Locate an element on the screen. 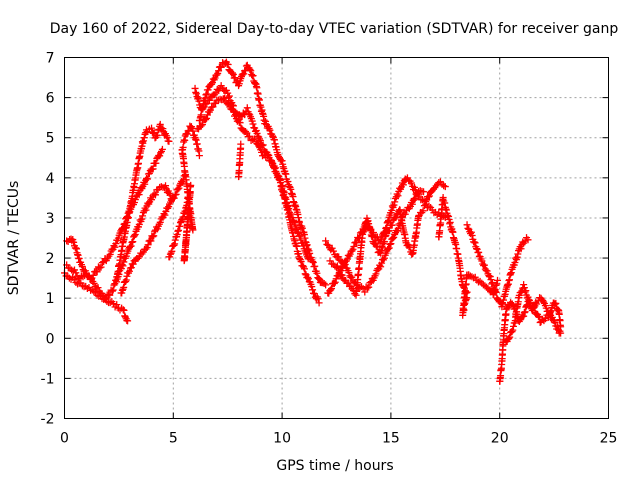 The image size is (640, 484). series-ganp-b is located at coordinates (114, 214).